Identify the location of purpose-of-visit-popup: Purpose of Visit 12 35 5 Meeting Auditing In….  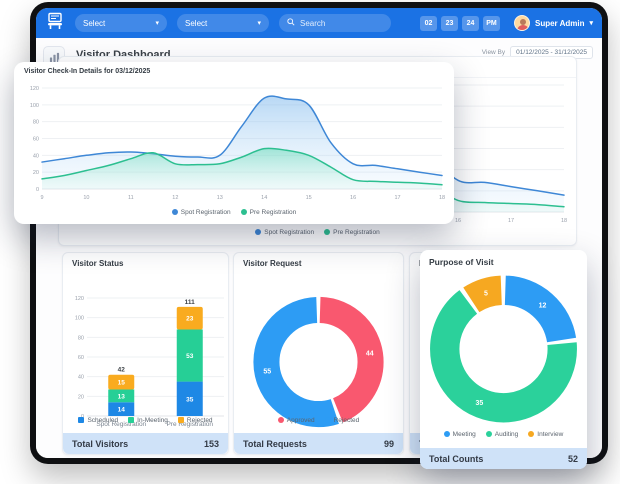
(503, 359).